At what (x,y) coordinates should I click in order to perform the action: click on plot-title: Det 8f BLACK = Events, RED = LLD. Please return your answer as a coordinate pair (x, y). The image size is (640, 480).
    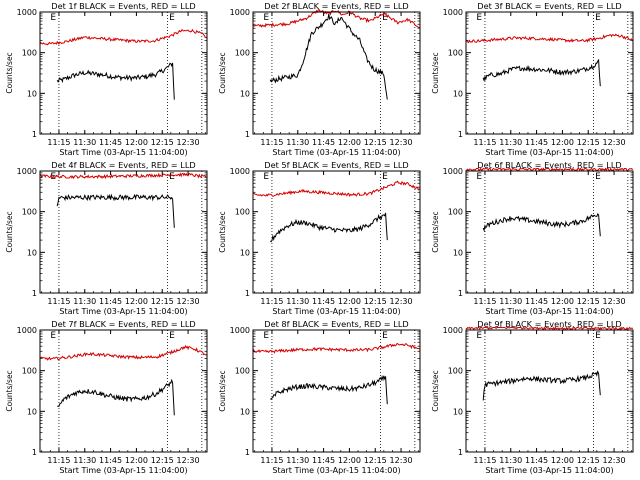
    Looking at the image, I should click on (336, 324).